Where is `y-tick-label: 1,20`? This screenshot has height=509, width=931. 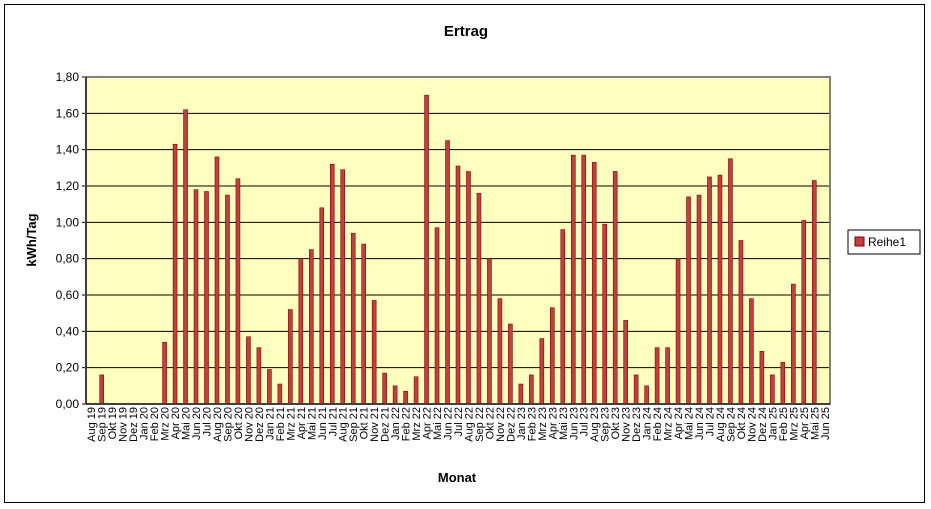
y-tick-label: 1,20 is located at coordinates (68, 186).